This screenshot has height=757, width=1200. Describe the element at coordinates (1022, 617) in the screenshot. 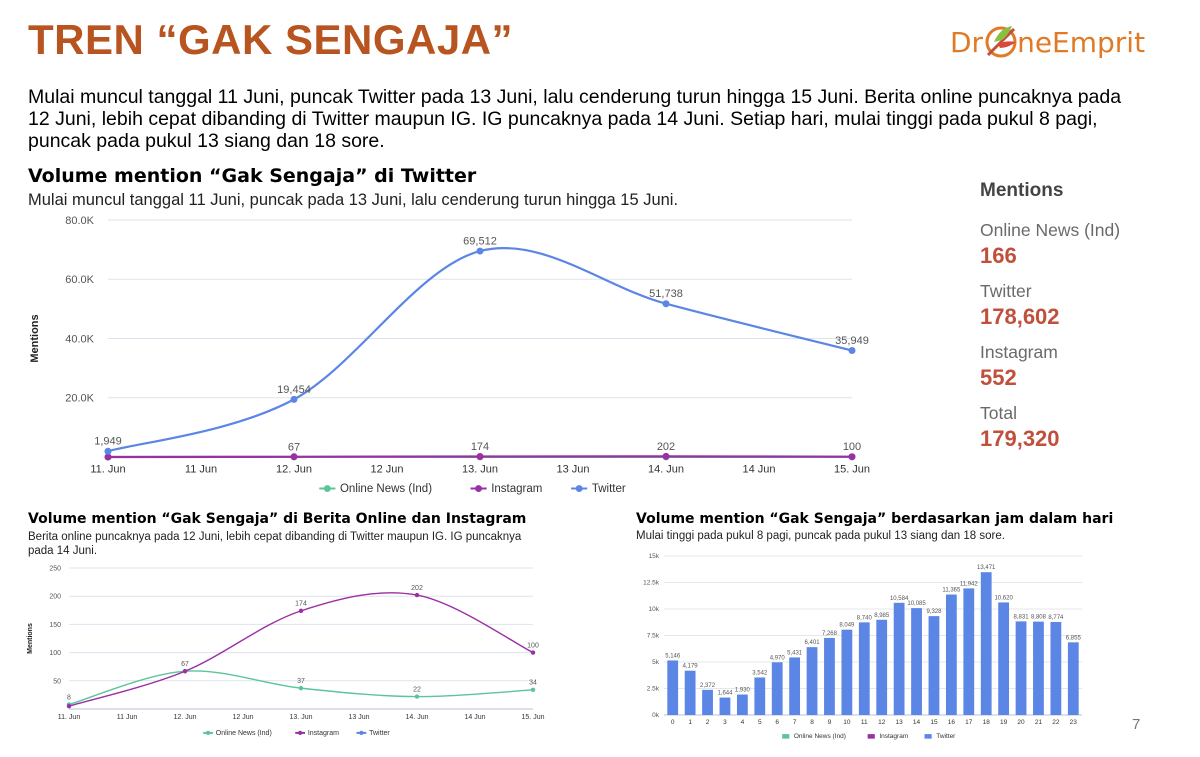

I see `hourly-chart-data-label: 8,831` at that location.